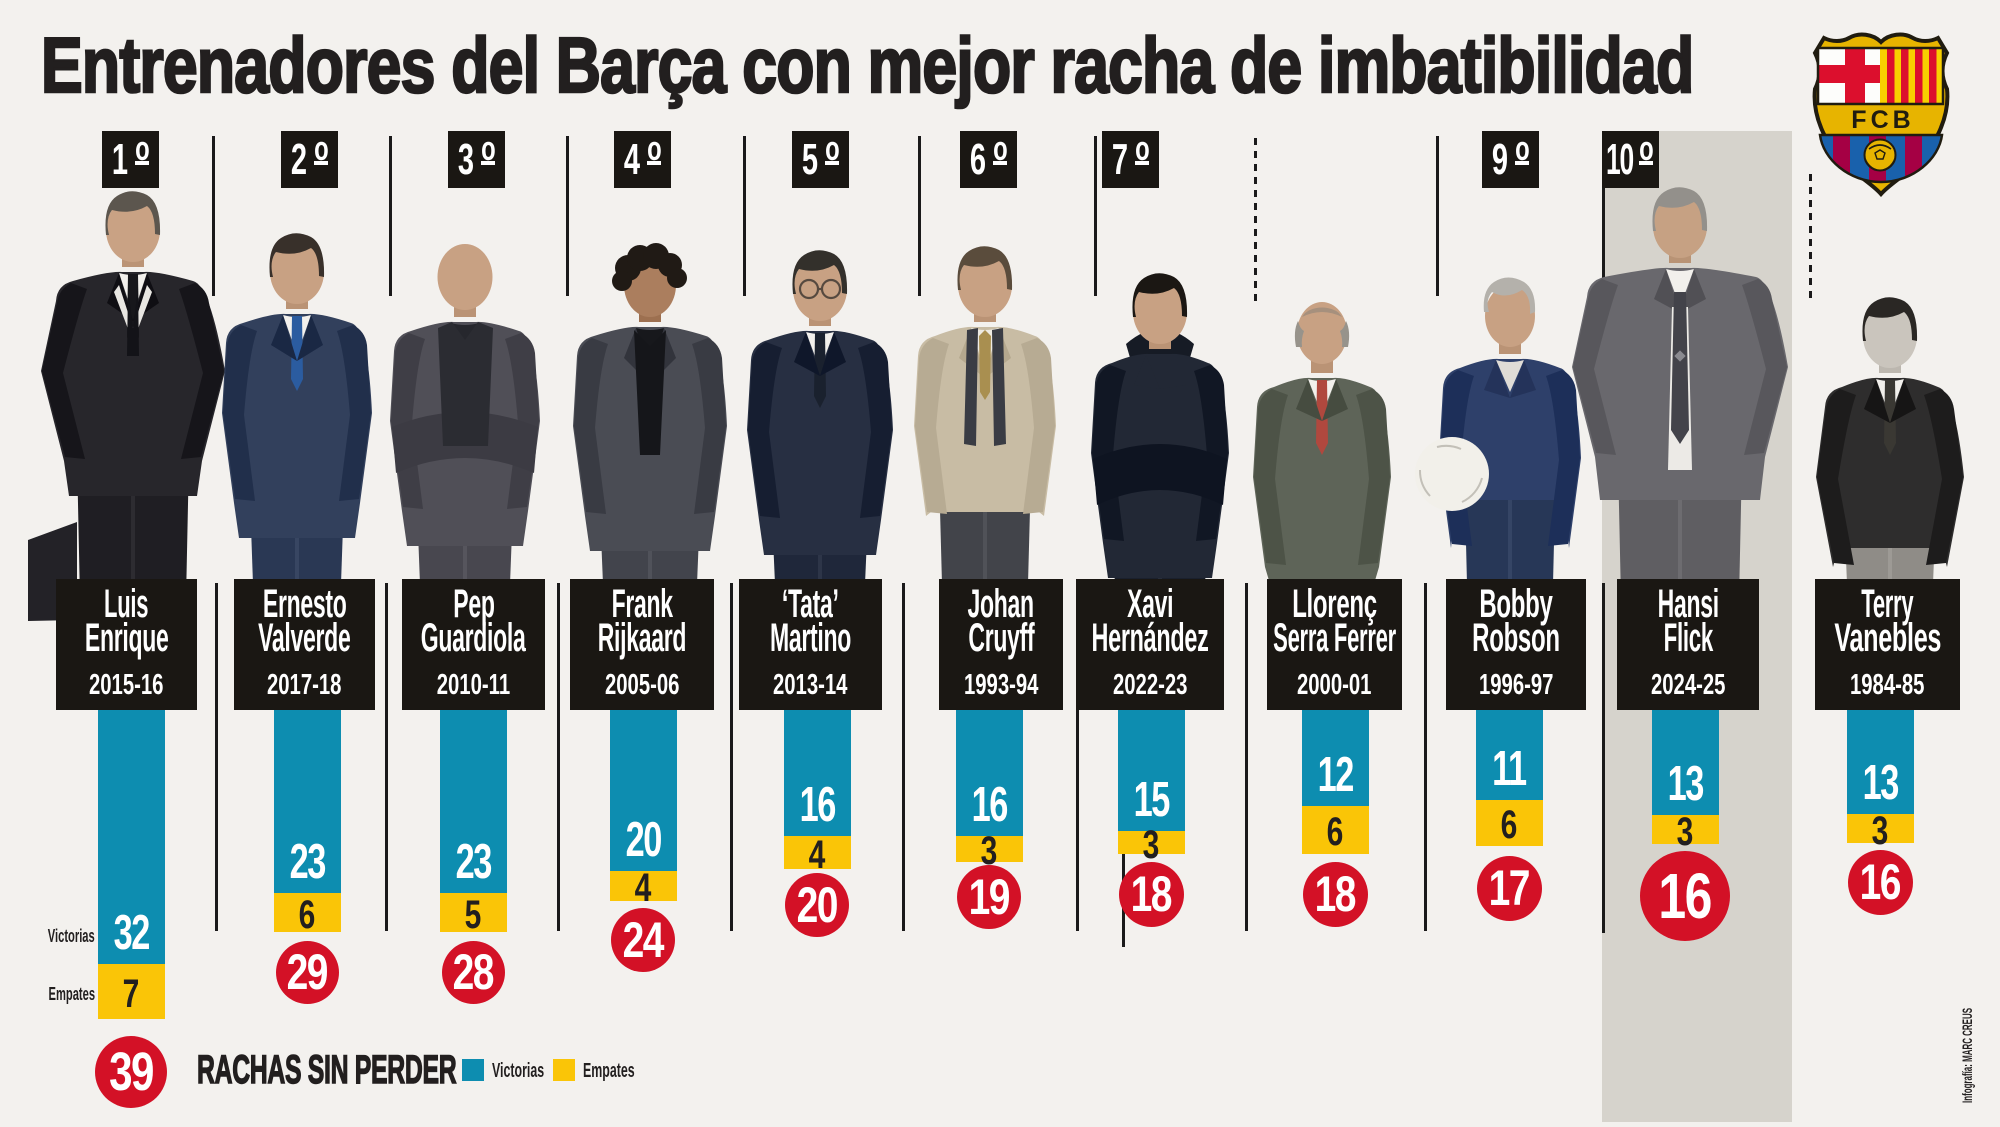 This screenshot has height=1127, width=2000. What do you see at coordinates (1882, 120) in the screenshot?
I see `svg-text: FCB` at bounding box center [1882, 120].